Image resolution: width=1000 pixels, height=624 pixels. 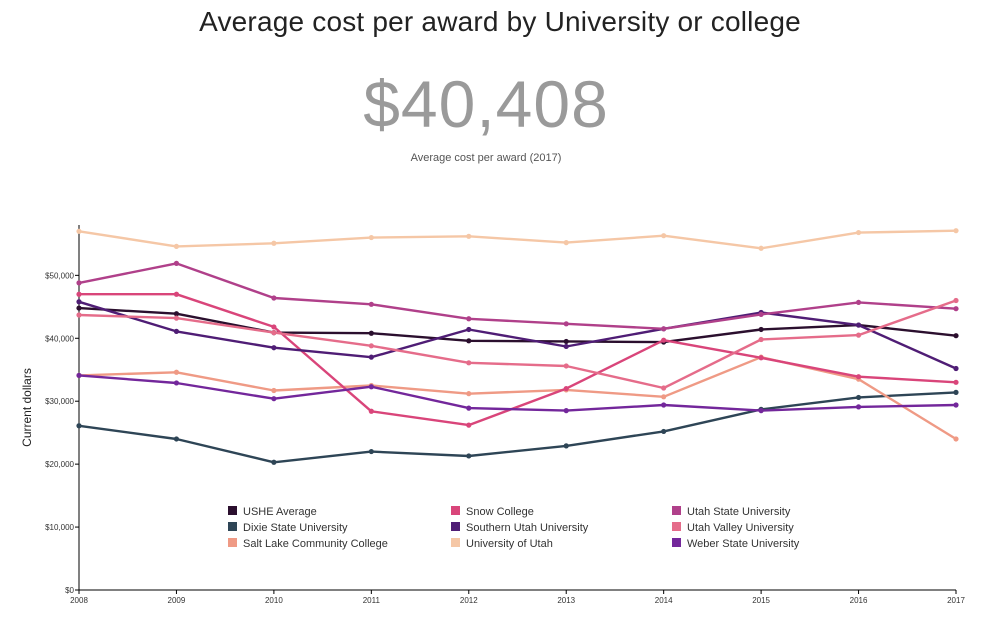 I want to click on x-tick-label: 2010, so click(x=274, y=600).